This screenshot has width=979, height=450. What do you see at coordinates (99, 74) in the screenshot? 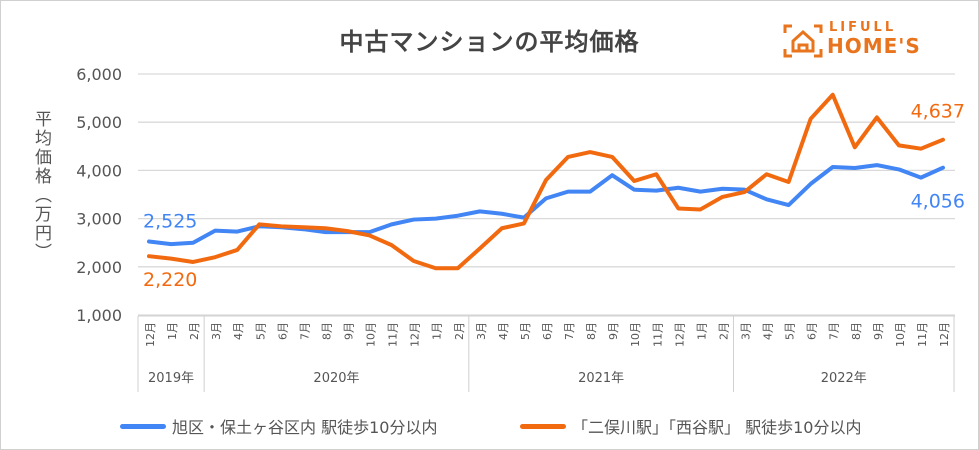
I see `y-tick-label: 6,000` at bounding box center [99, 74].